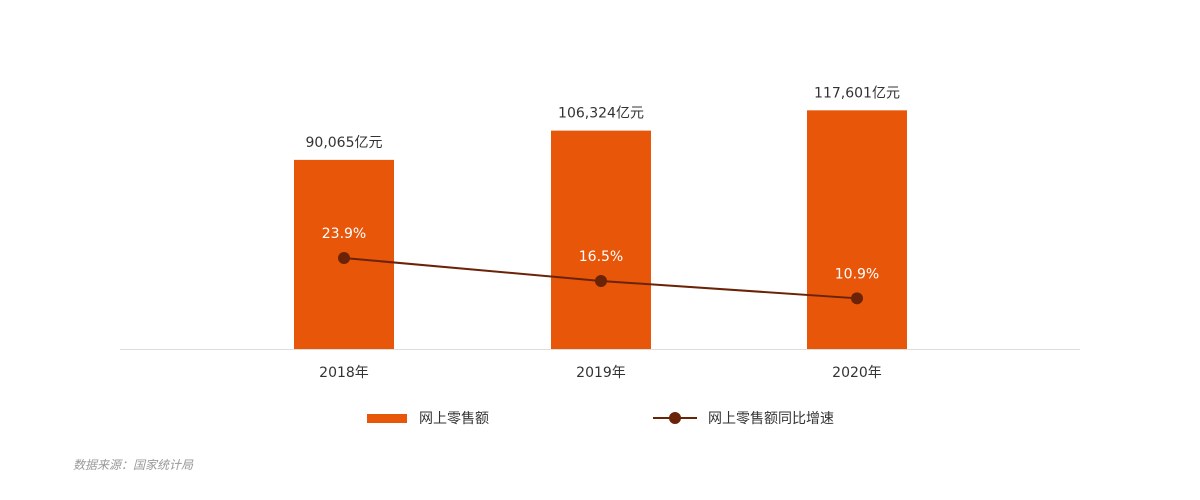 This screenshot has height=500, width=1200. I want to click on legend-label: 网上零售额, so click(454, 419).